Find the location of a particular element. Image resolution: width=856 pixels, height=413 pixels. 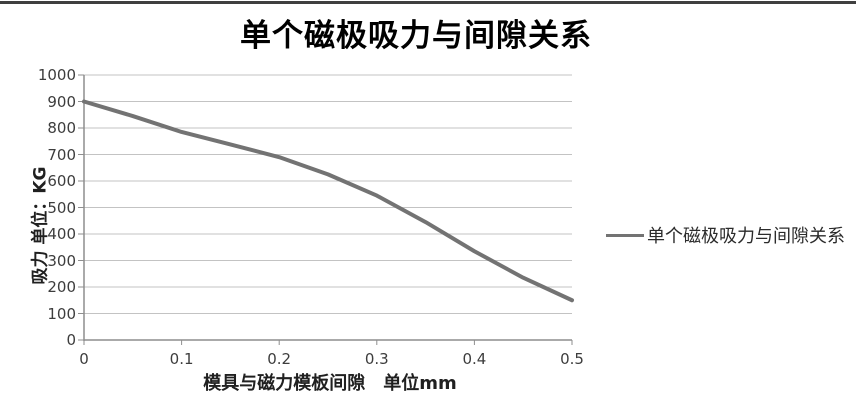

y-tick-label: 0 is located at coordinates (71, 340).